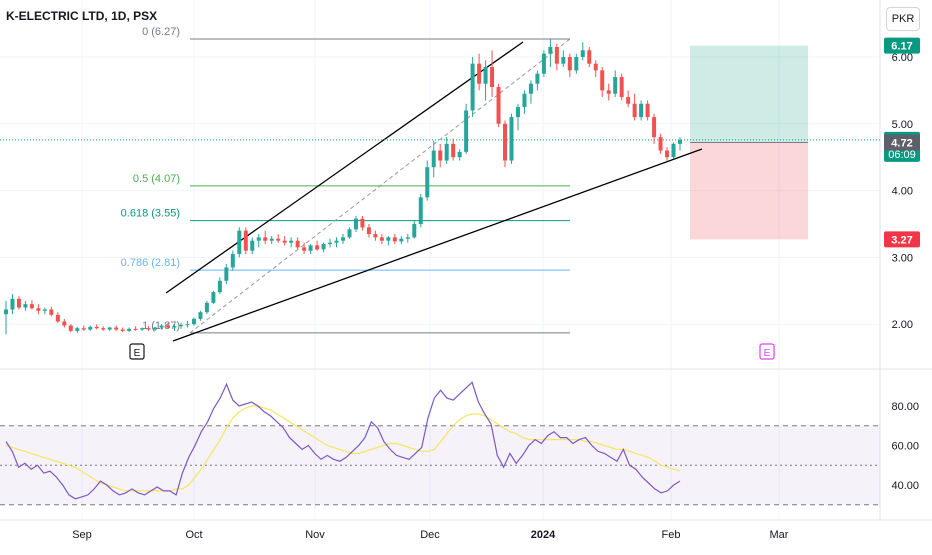  What do you see at coordinates (902, 258) in the screenshot?
I see `price-tick-label: 3.00` at bounding box center [902, 258].